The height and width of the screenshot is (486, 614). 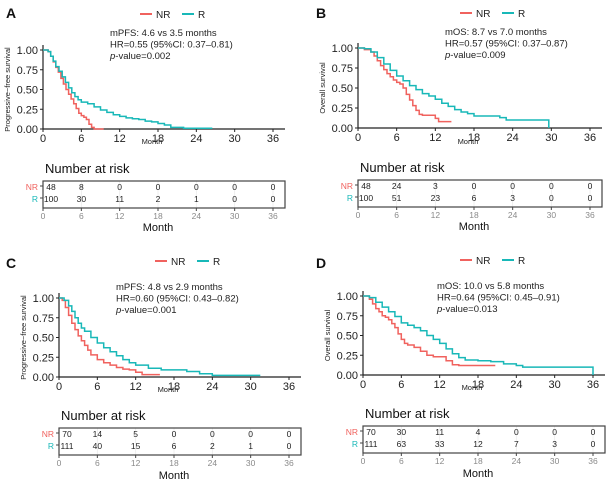 I want to click on risk-count: 1, so click(x=250, y=446).